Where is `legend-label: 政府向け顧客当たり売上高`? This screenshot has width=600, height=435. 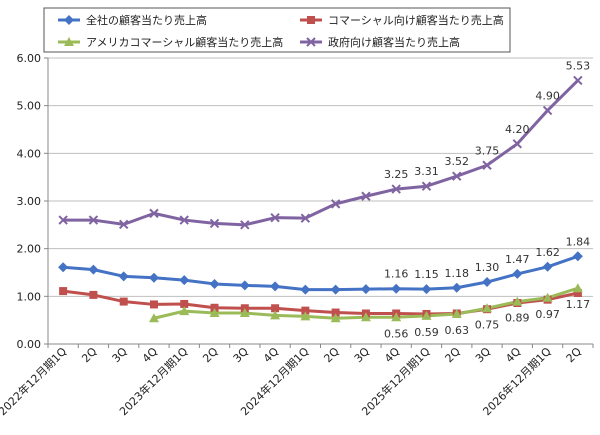 legend-label: 政府向け顧客当たり売上高 is located at coordinates (394, 42).